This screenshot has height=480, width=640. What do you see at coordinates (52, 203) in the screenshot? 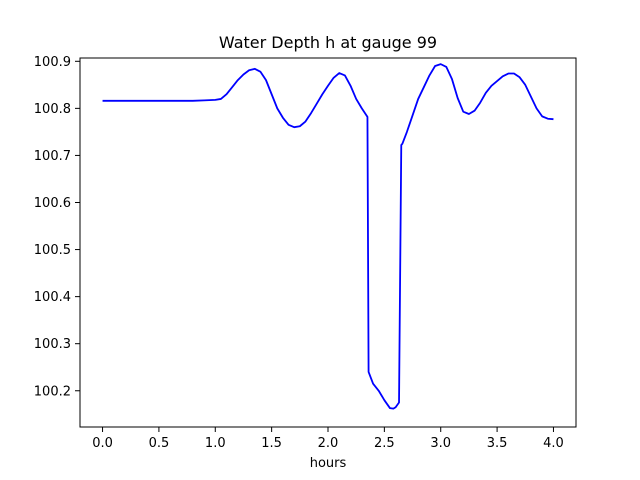
I see `y-tick-label: 100.6` at bounding box center [52, 203].